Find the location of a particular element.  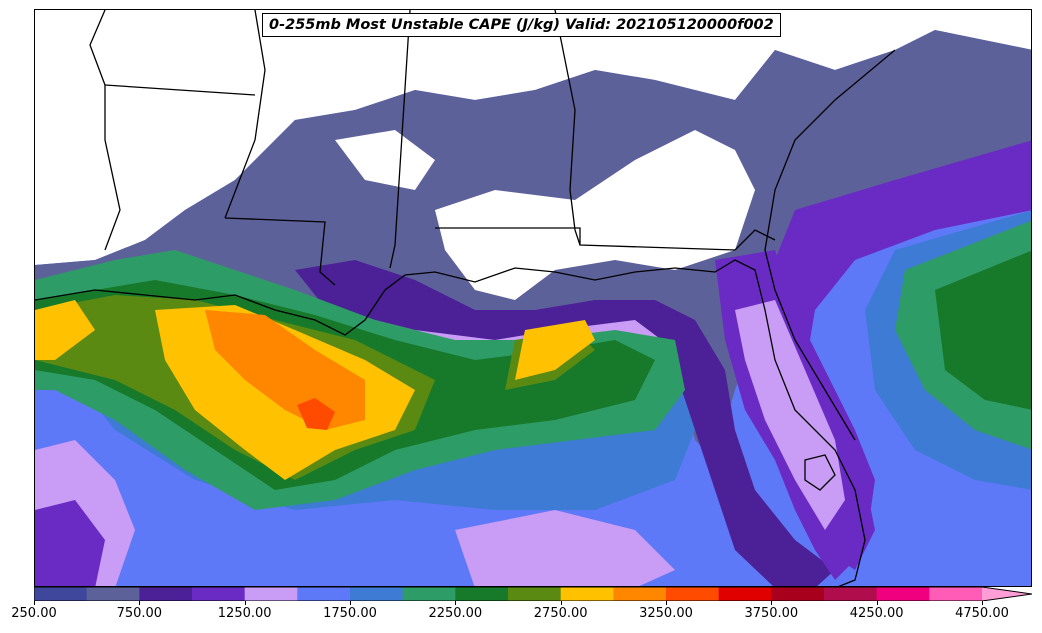

cape-band-red-orange is located at coordinates (316, 414).